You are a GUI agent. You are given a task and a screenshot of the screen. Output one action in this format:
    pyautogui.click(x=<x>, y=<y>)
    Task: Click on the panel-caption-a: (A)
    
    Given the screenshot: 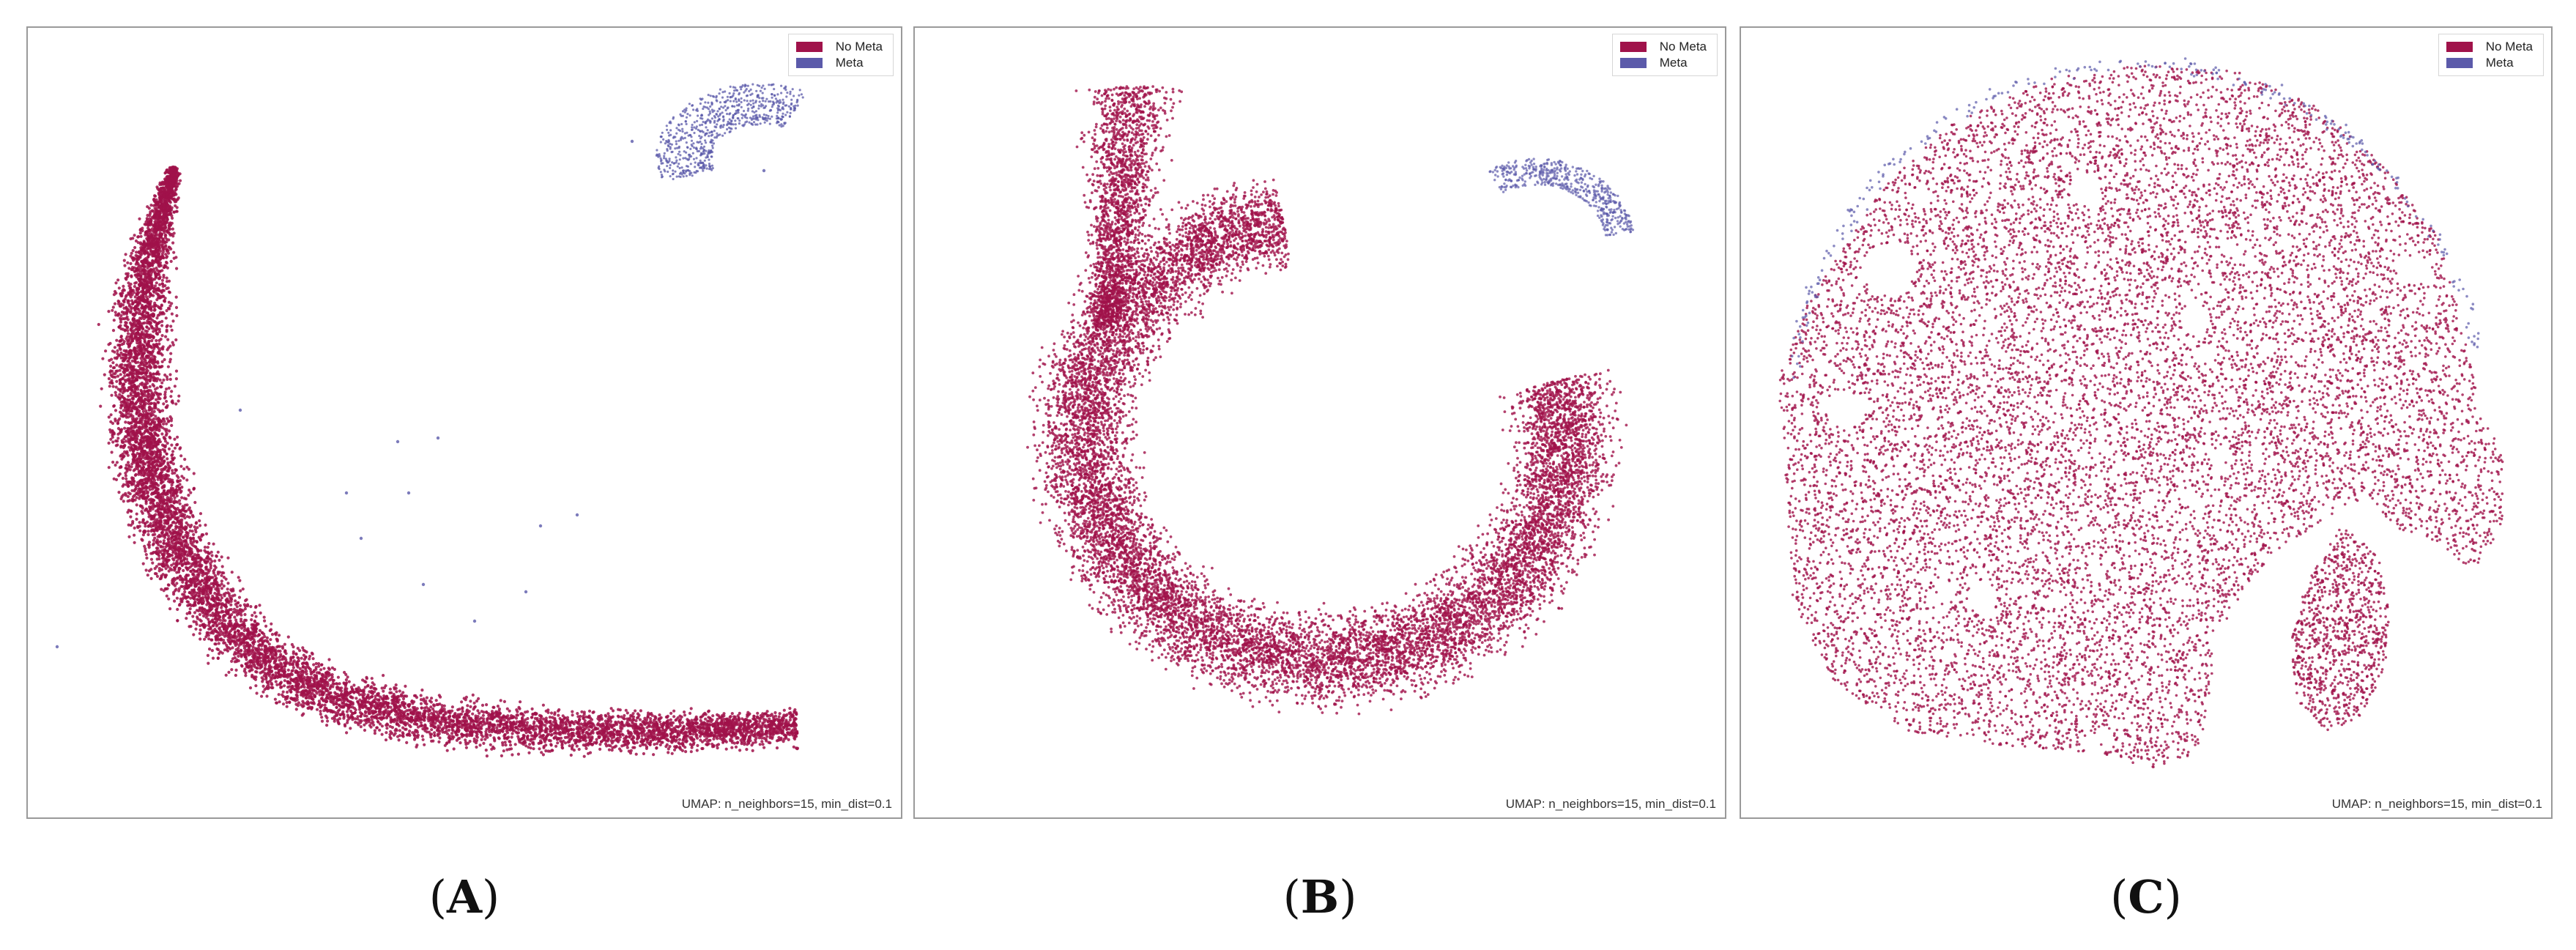 What is the action you would take?
    pyautogui.click(x=464, y=897)
    